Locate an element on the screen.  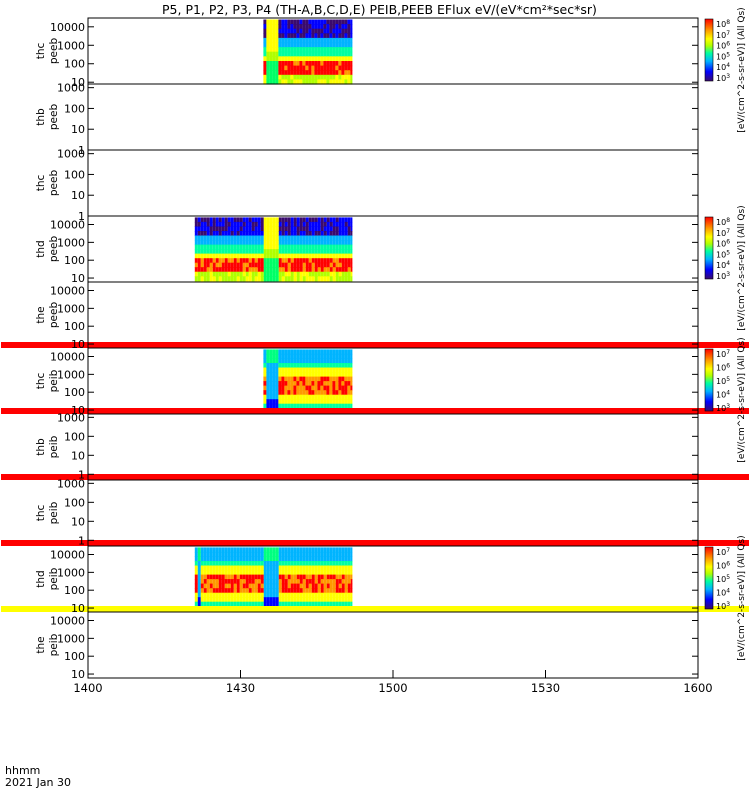
y-tick-label: 1000 is located at coordinates (71, 88).